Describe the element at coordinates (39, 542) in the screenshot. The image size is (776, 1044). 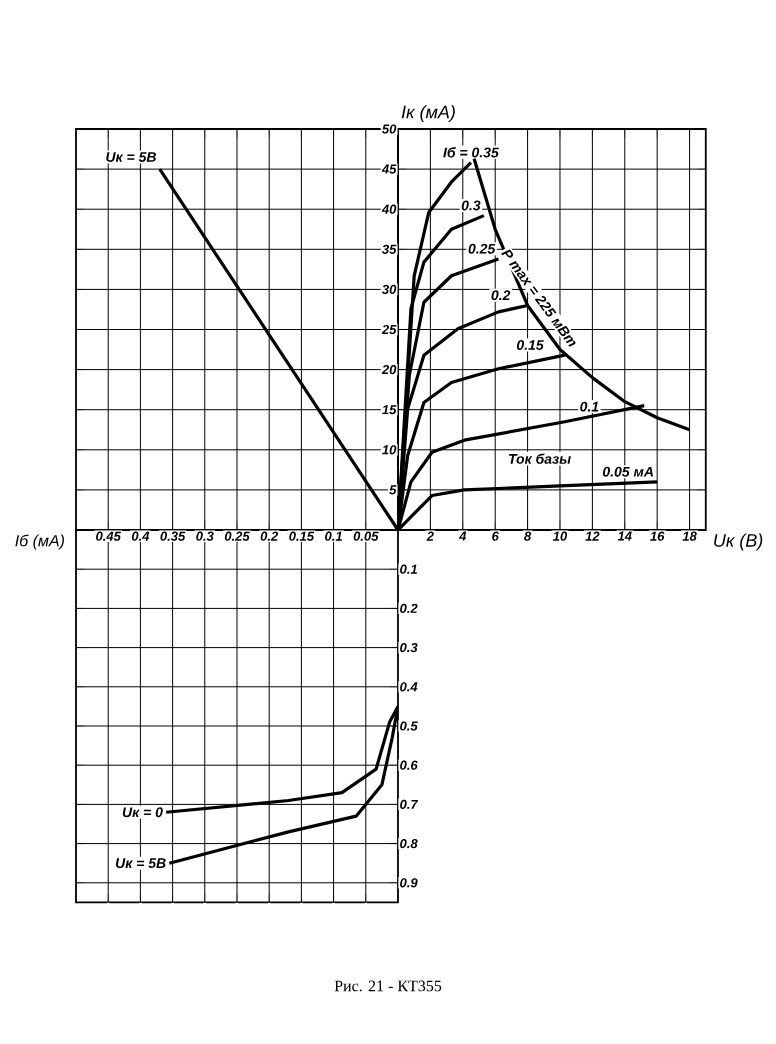
I see `x-axis-title: Iб (мА)` at that location.